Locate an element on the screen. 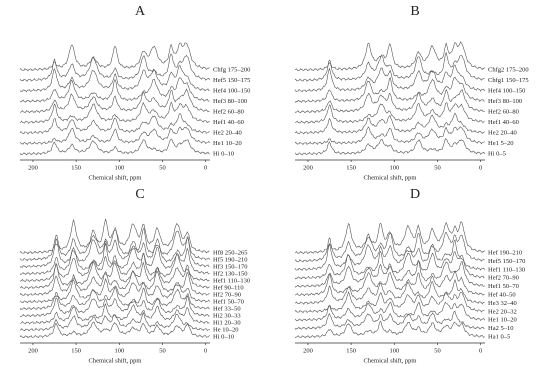  series-label: Hef 40–50 is located at coordinates (502, 294).